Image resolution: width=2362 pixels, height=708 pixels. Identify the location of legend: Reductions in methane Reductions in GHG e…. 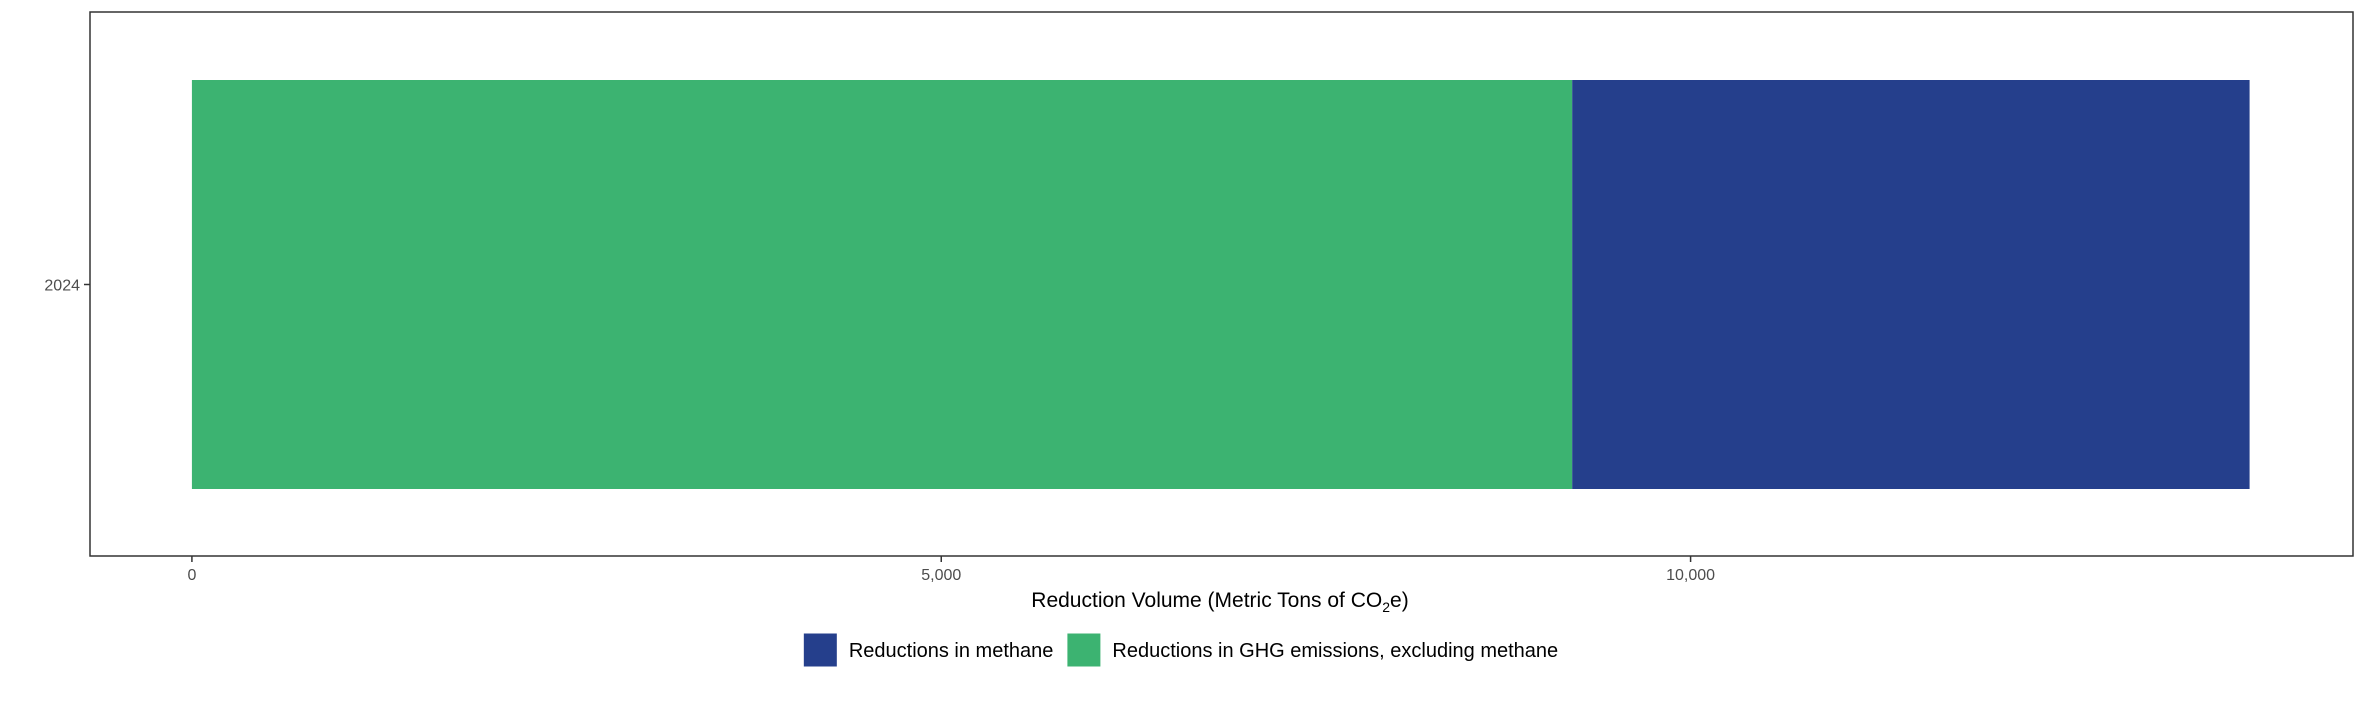
(1180, 650).